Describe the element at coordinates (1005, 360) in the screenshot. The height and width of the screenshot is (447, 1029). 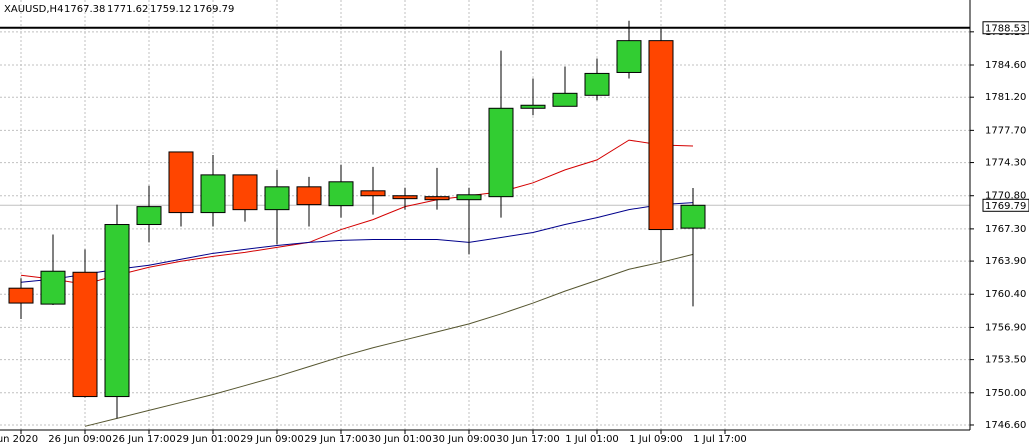
I see `y-tick-label: 1753.50` at that location.